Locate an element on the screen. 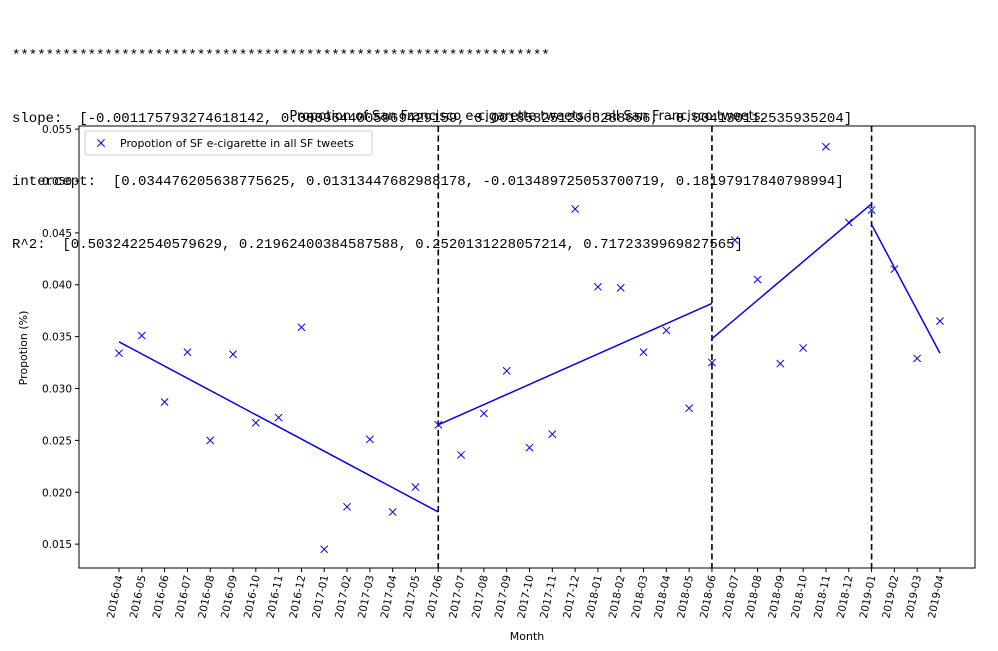 This screenshot has width=998, height=651. x-tick-label: 2017-09 is located at coordinates (503, 596).